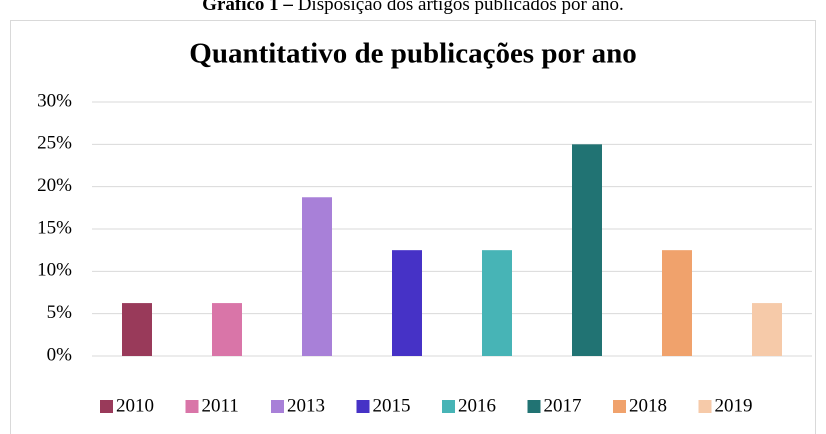  I want to click on legend-label: 2016, so click(477, 405).